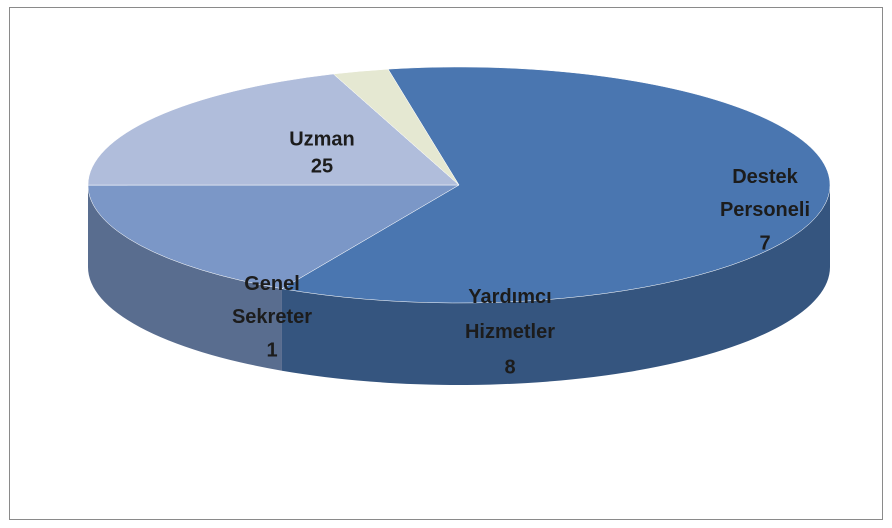 Image resolution: width=892 pixels, height=528 pixels. What do you see at coordinates (272, 300) in the screenshot?
I see `slice-label: Genel Sekreter` at bounding box center [272, 300].